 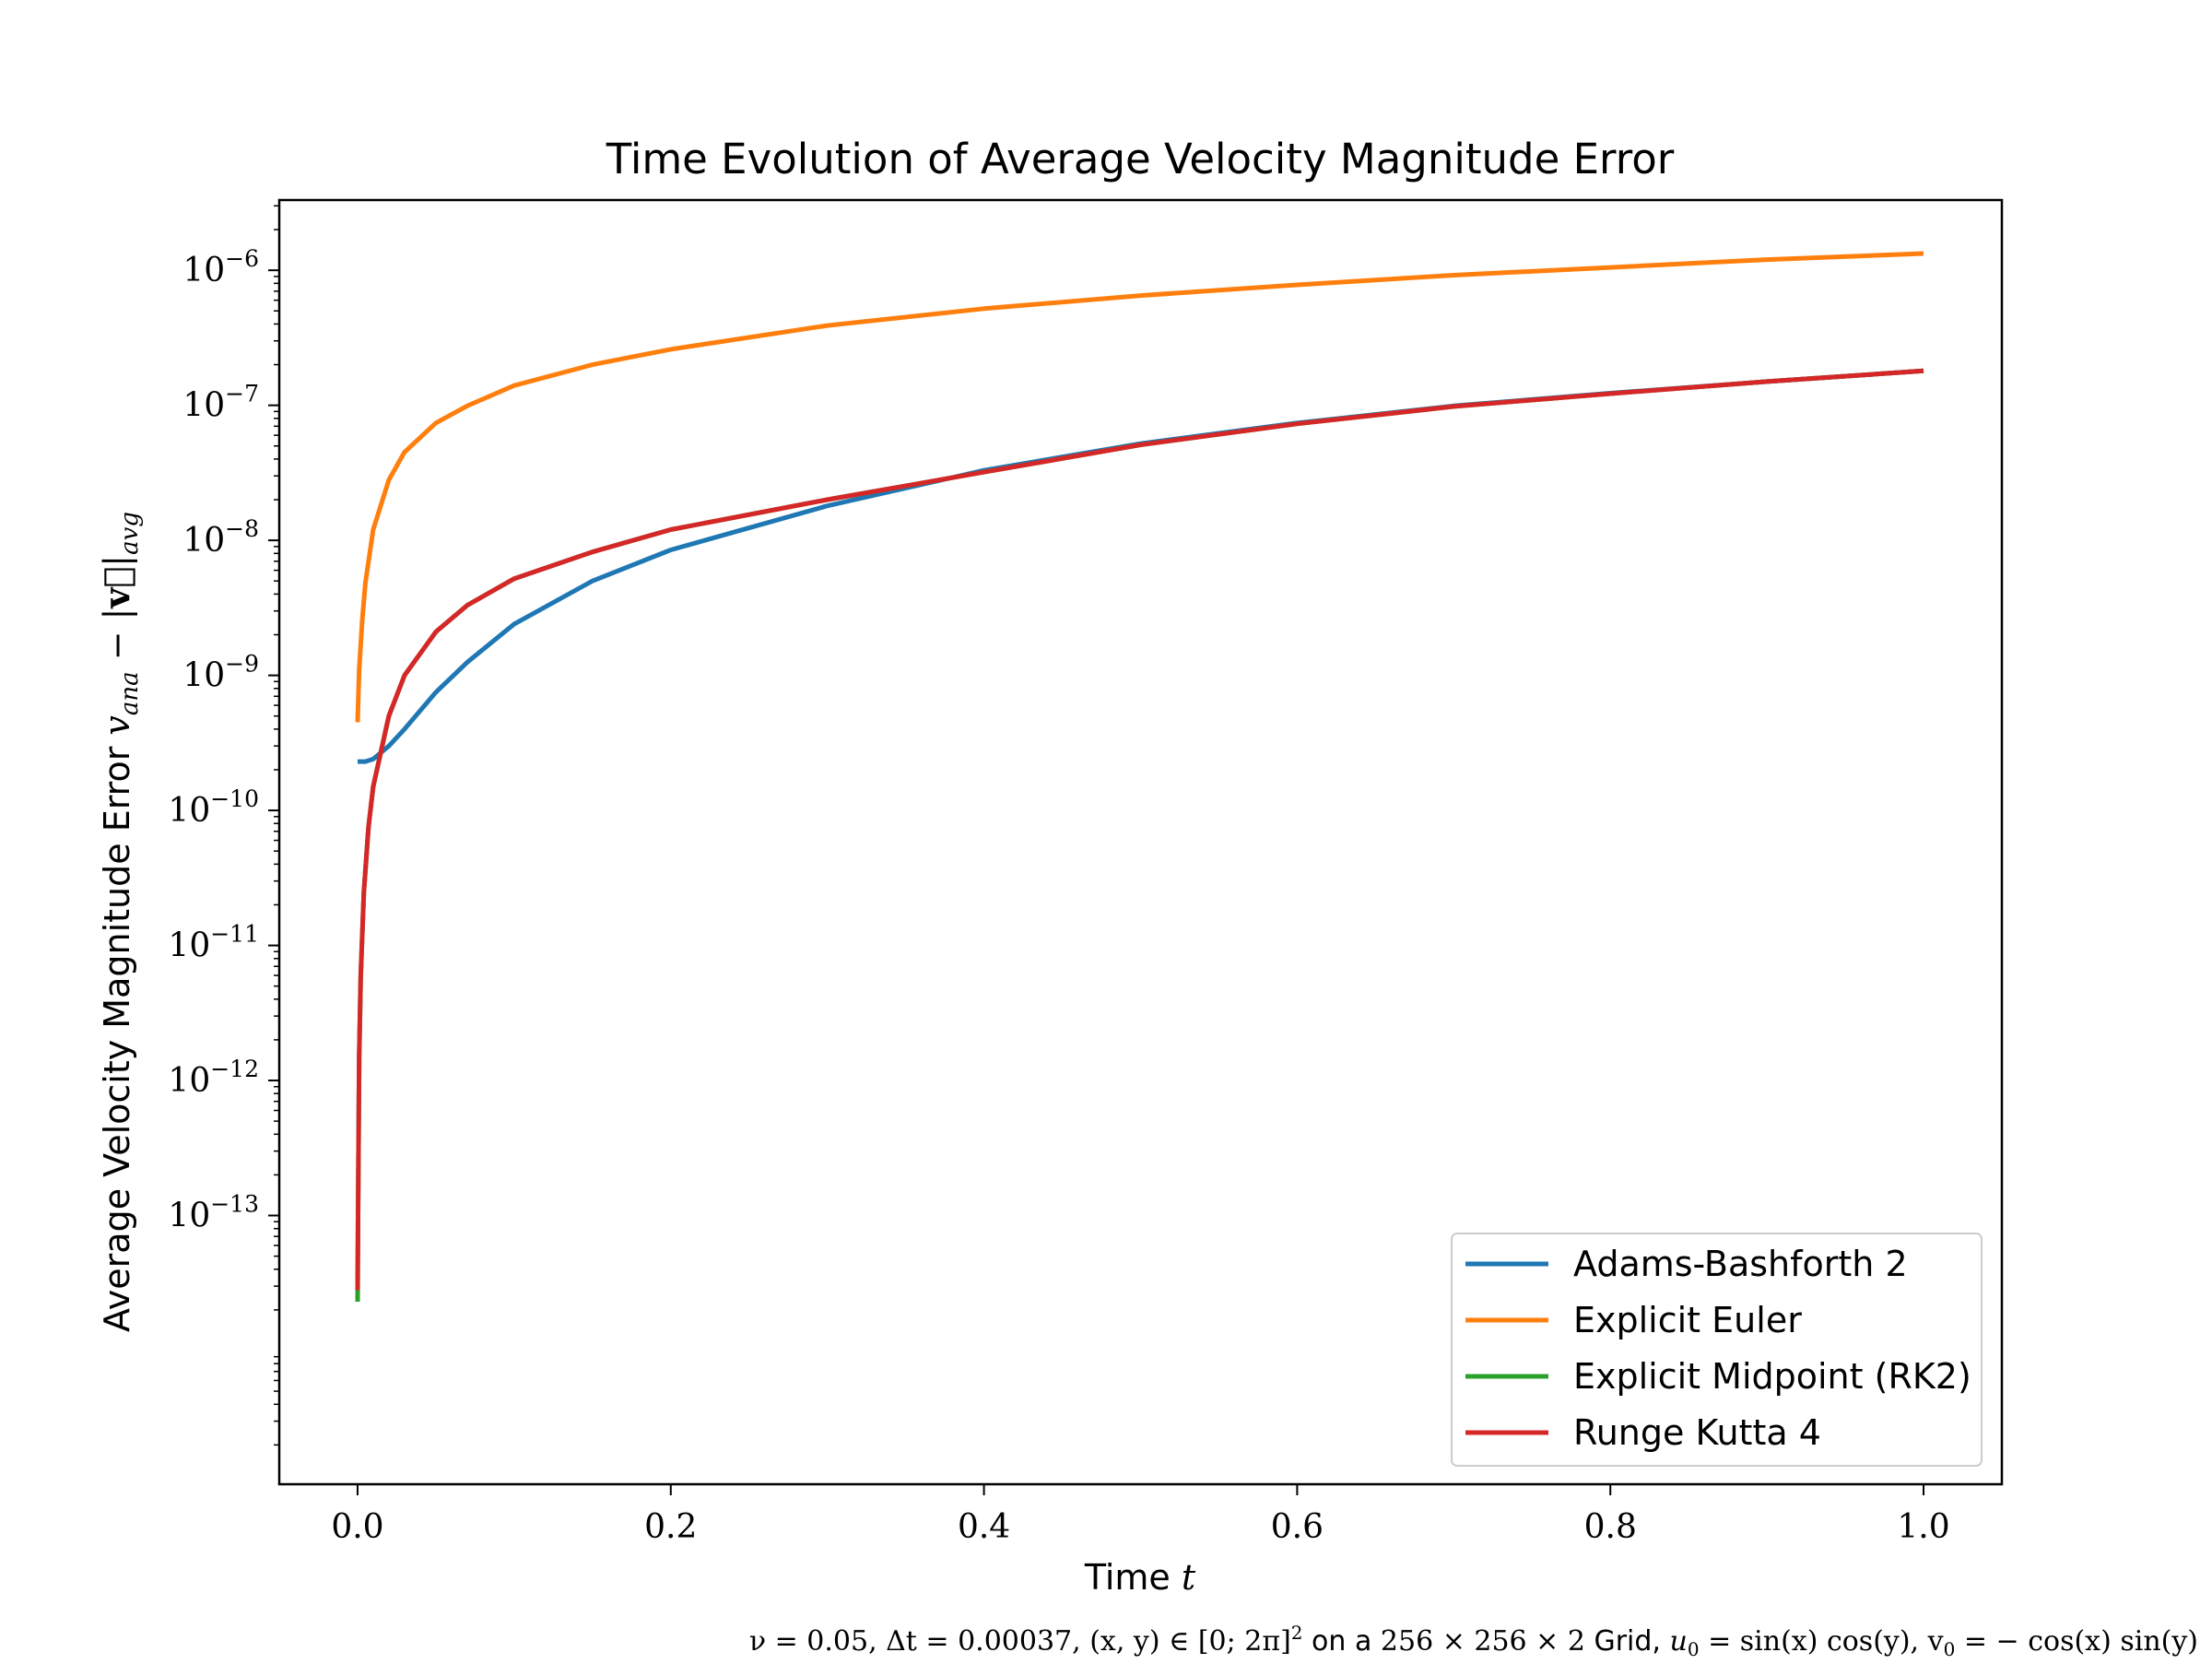 I want to click on caption-params: ν = 0.05, Δt = 0.00037, (x, y) ∈ [0; 2π], so click(x=1020, y=1641).